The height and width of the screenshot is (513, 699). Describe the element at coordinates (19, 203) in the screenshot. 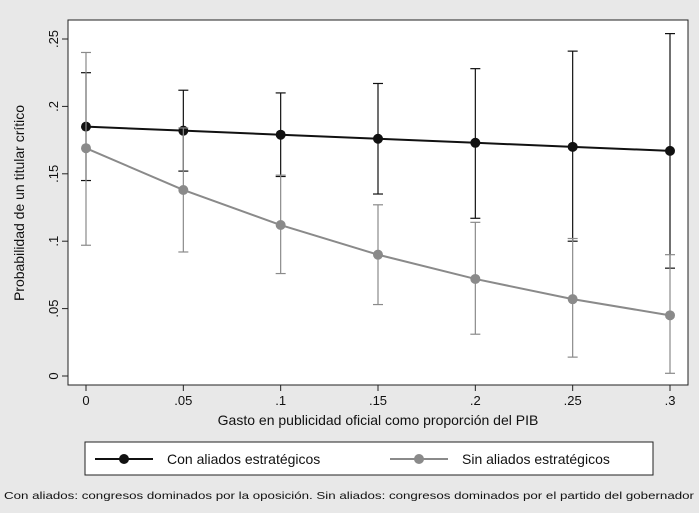

I see `y-axis-label: Probabilidad de un titular crítico` at that location.